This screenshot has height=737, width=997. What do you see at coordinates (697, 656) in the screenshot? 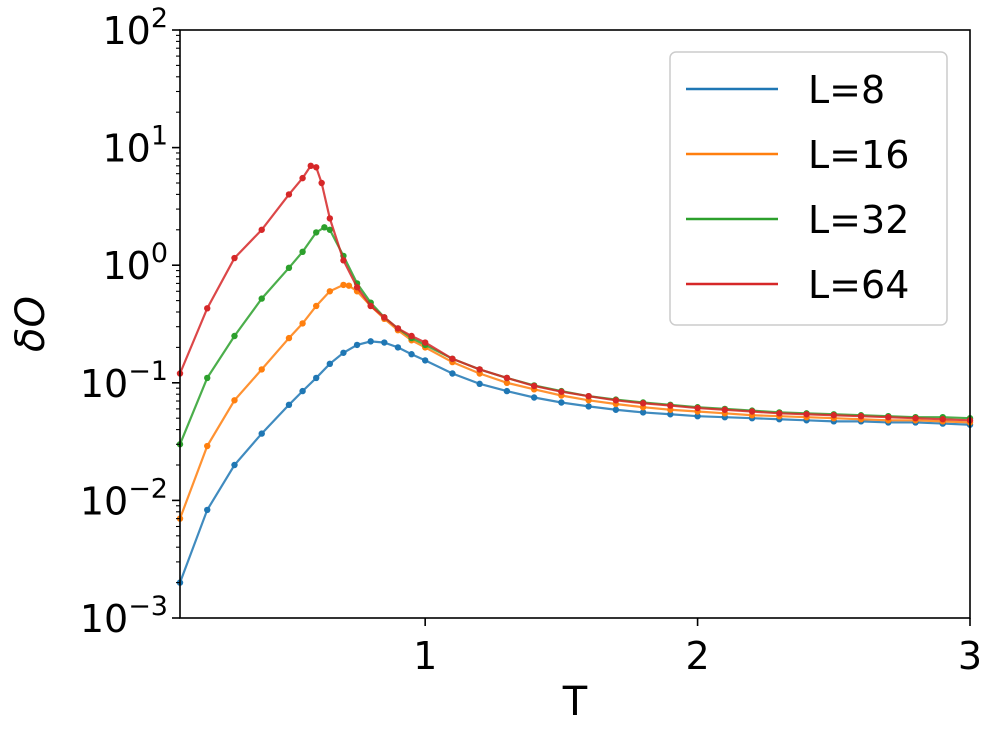
I see `x-tick-label: 2` at bounding box center [697, 656].